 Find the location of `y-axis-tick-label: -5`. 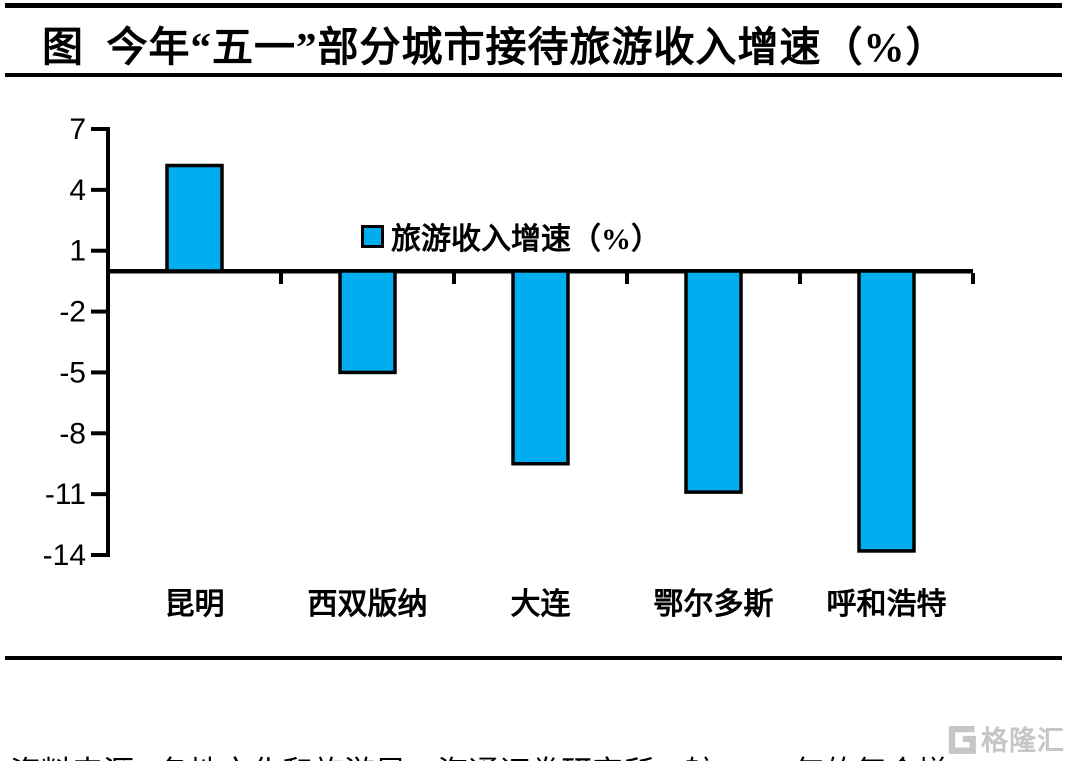

y-axis-tick-label: -5 is located at coordinates (72, 372).